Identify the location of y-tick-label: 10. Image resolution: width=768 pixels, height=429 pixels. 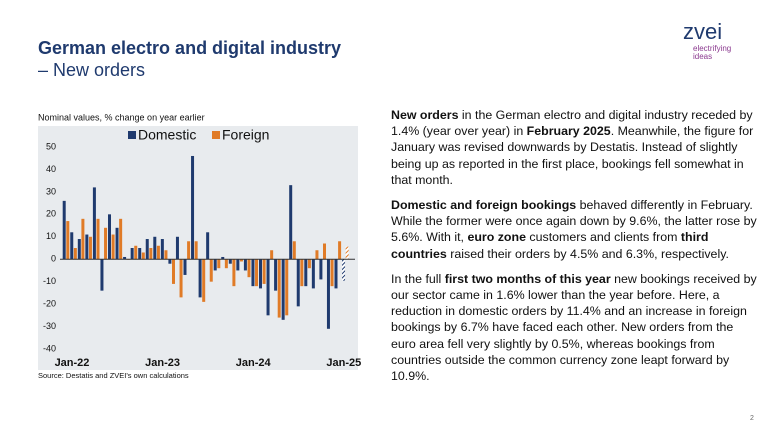
(51, 236).